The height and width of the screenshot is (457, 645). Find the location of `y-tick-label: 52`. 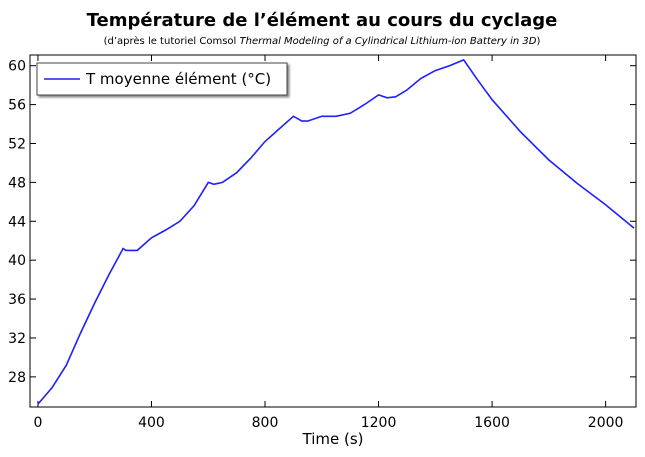

y-tick-label: 52 is located at coordinates (17, 144).